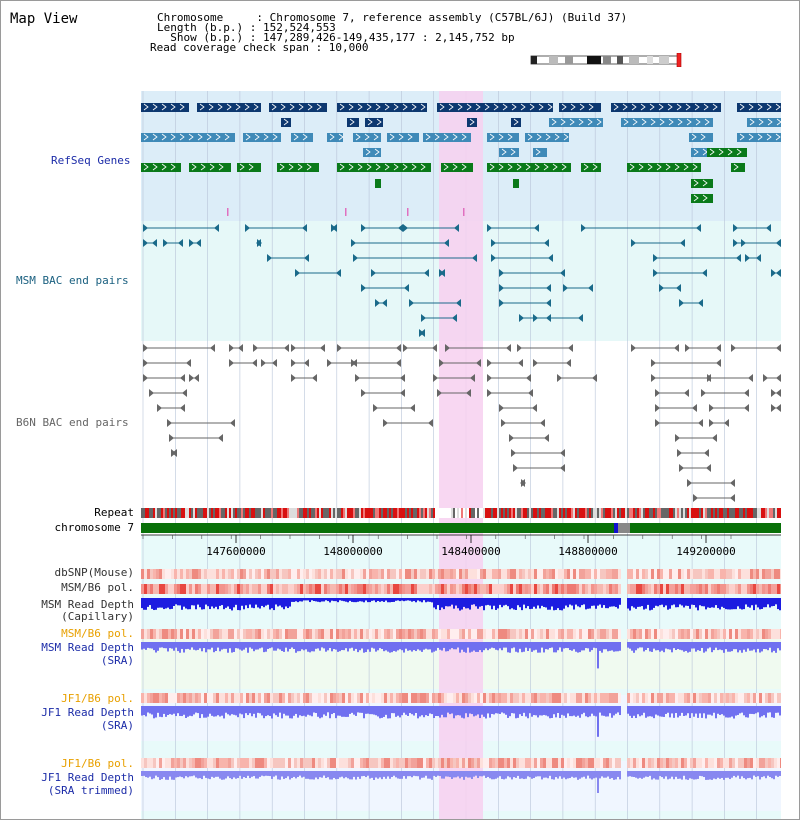 The width and height of the screenshot is (800, 820). I want to click on b6n-bac-pair-end, so click(515, 468).